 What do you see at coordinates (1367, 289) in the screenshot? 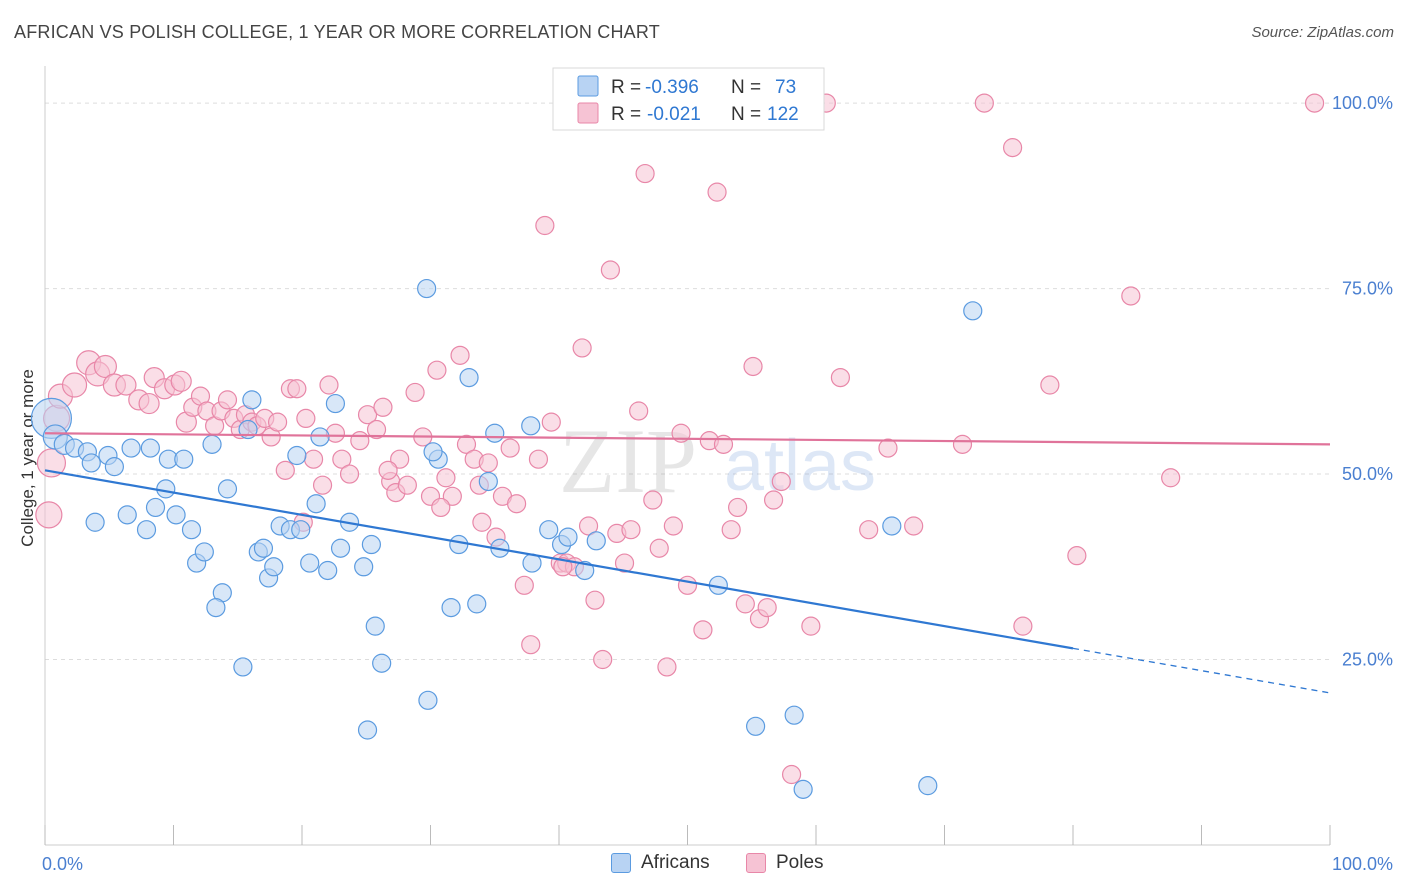
I see `y-tick-label: 75.0%` at bounding box center [1367, 289].